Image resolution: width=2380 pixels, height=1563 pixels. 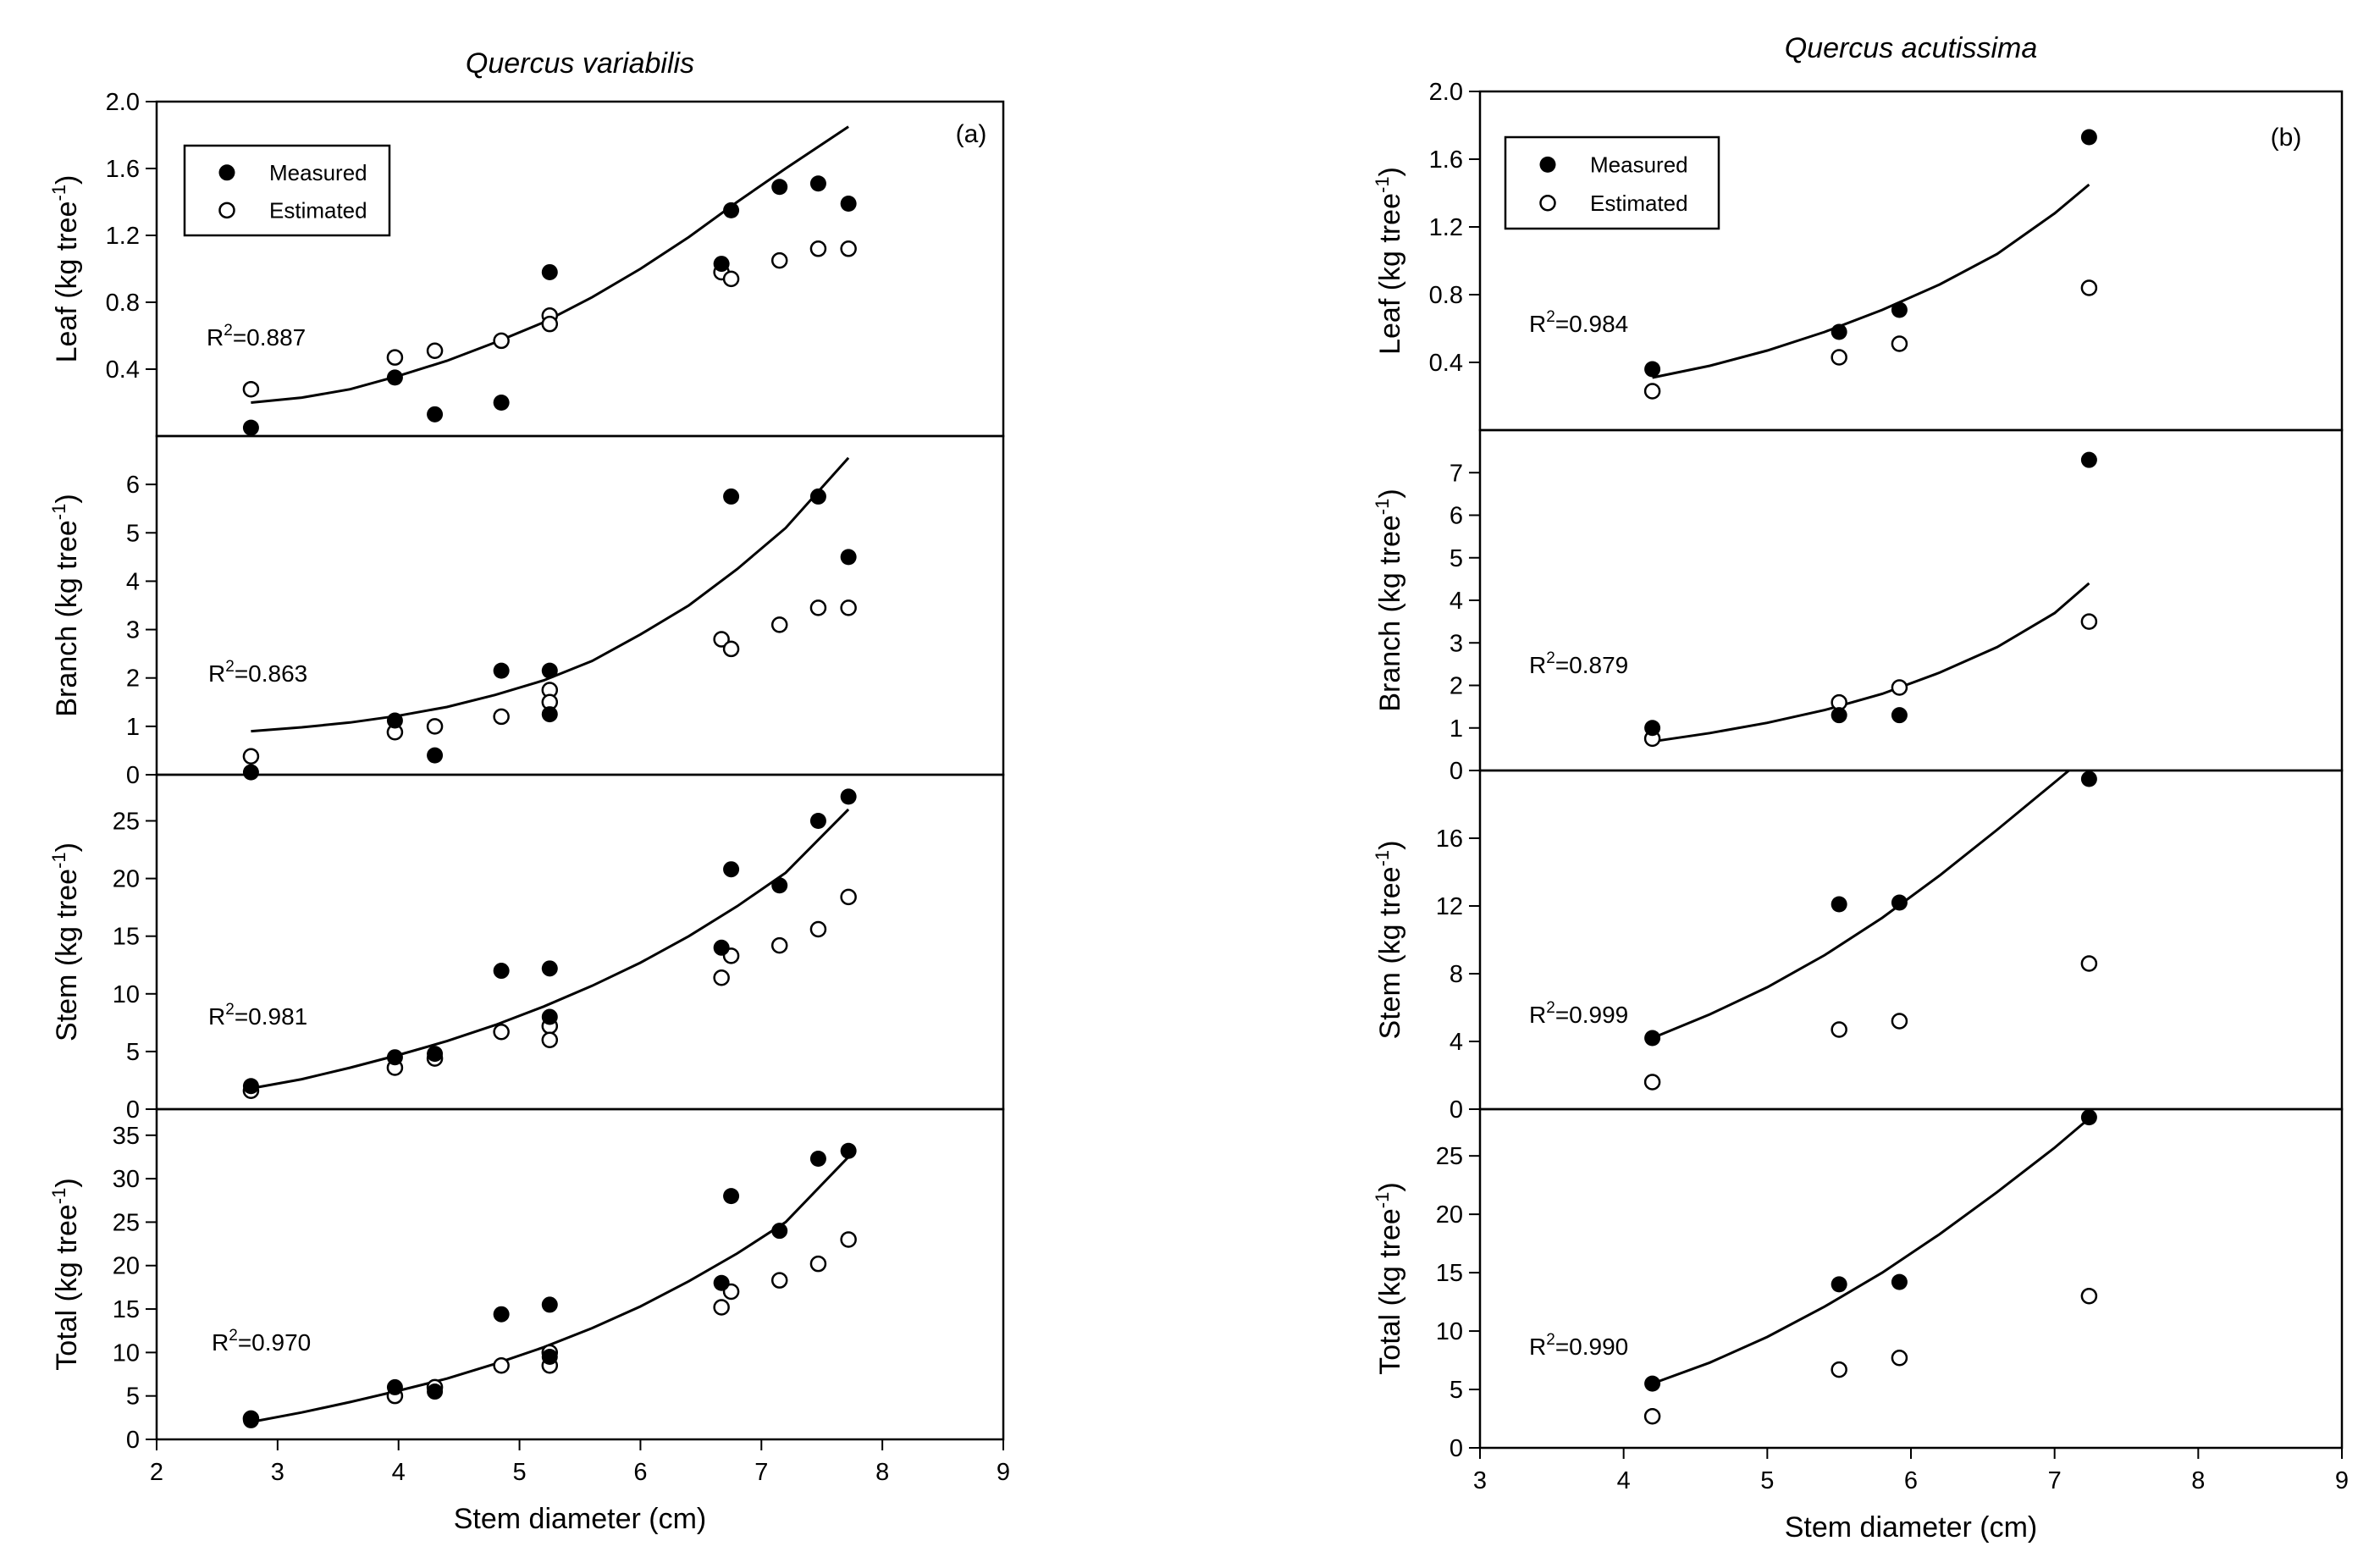 What do you see at coordinates (123, 303) in the screenshot?
I see `y-tick-label: 0.8` at bounding box center [123, 303].